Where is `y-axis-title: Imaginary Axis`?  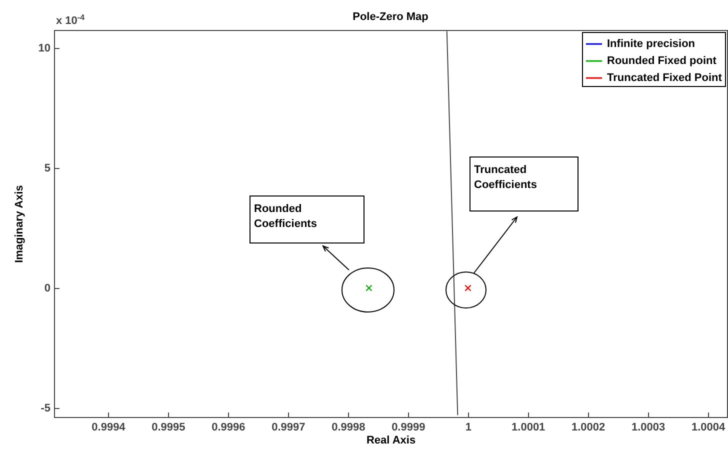
y-axis-title: Imaginary Axis is located at coordinates (19, 224).